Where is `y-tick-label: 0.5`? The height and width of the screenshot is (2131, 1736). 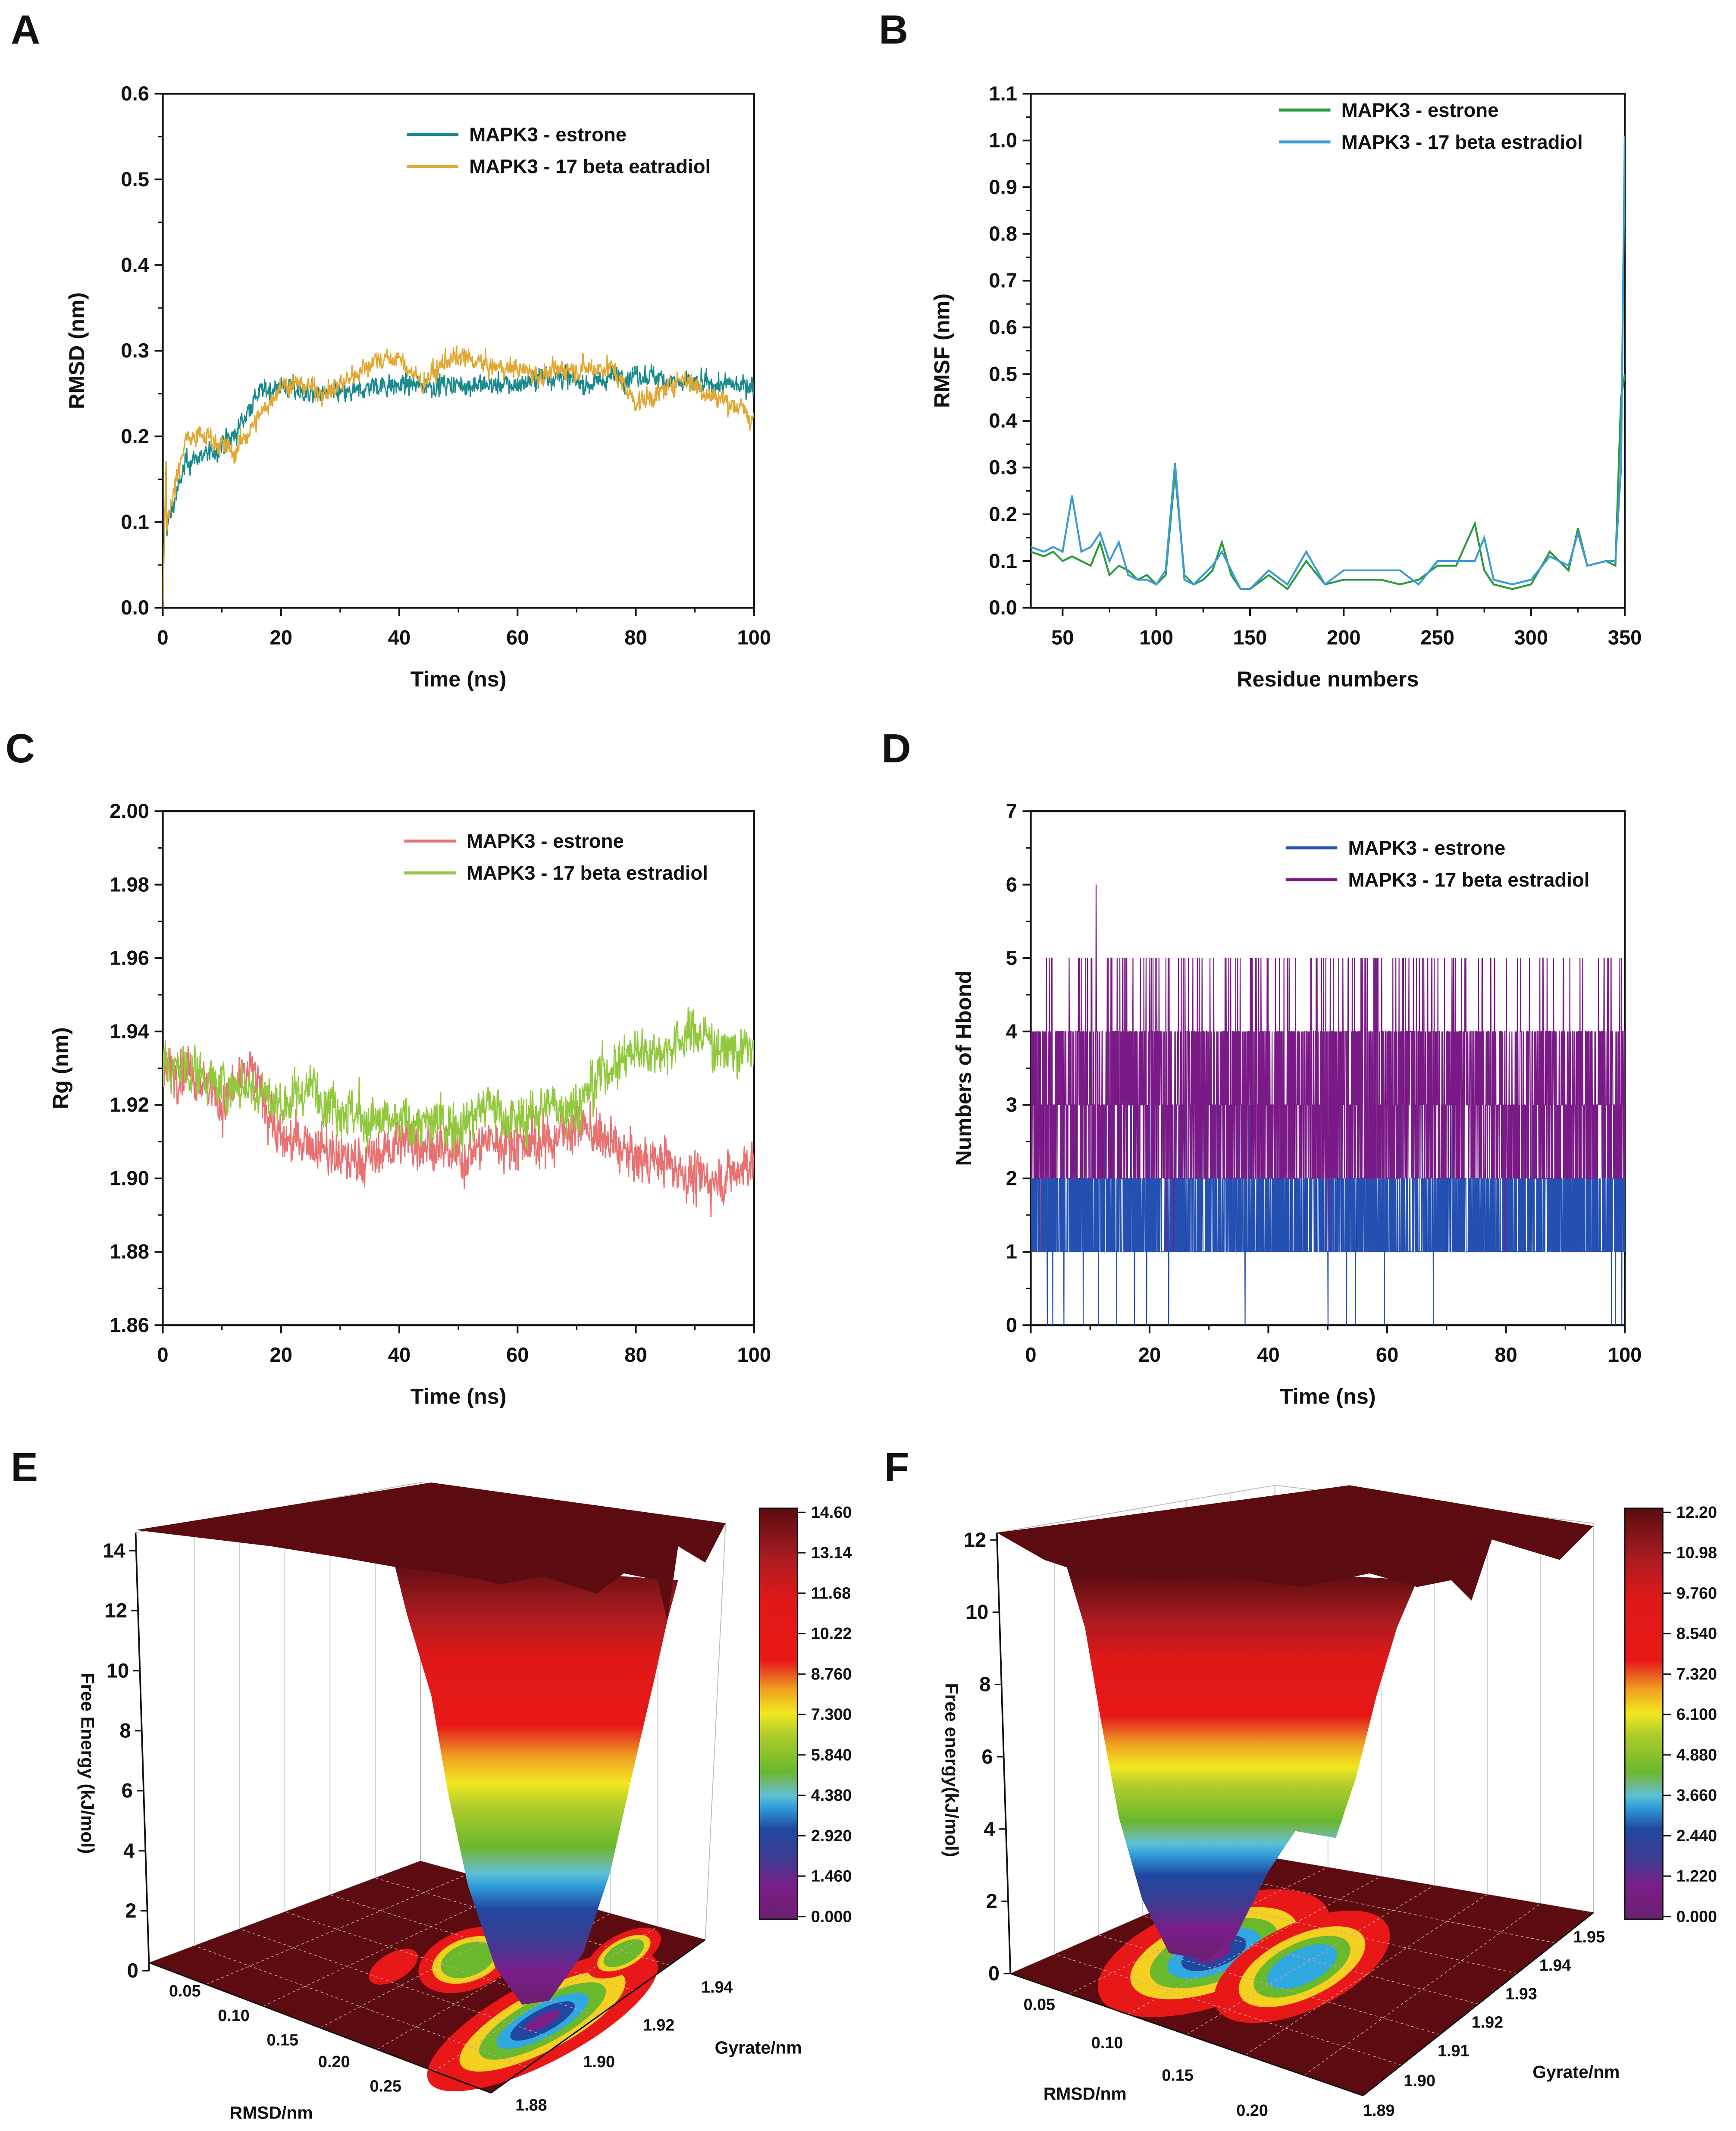
y-tick-label: 0.5 is located at coordinates (135, 179).